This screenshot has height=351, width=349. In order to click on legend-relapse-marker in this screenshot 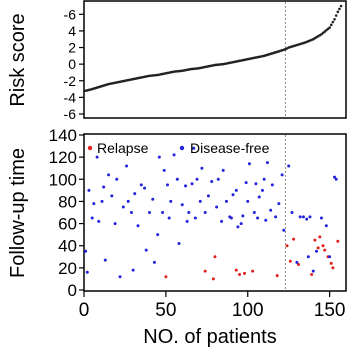, I will do `click(90, 148)`.